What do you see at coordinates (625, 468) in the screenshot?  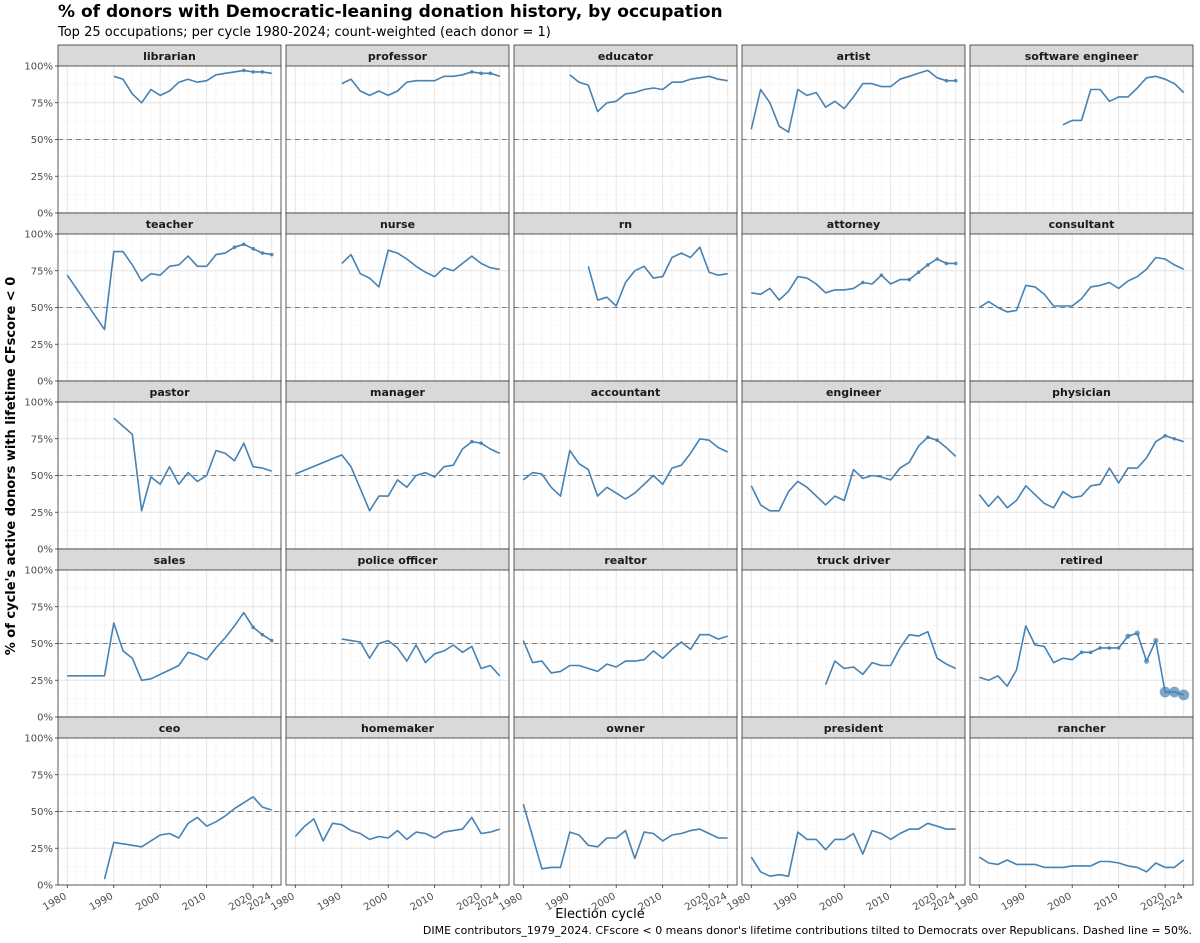 I see `series-line-accountant` at bounding box center [625, 468].